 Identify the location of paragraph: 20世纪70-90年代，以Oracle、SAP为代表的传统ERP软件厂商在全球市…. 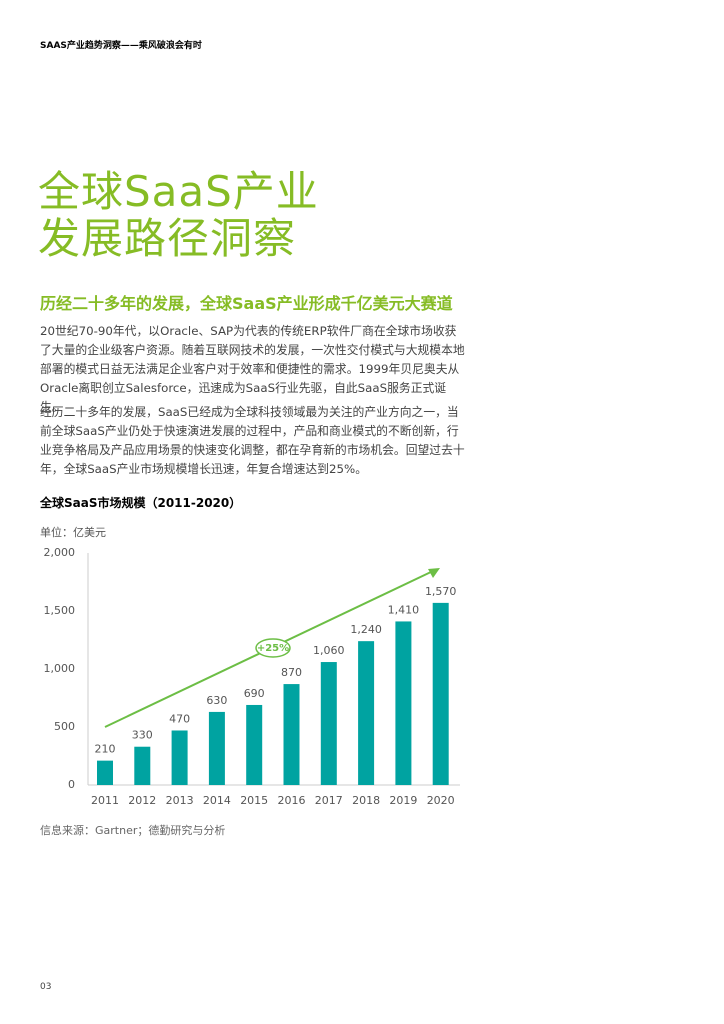
(252, 369).